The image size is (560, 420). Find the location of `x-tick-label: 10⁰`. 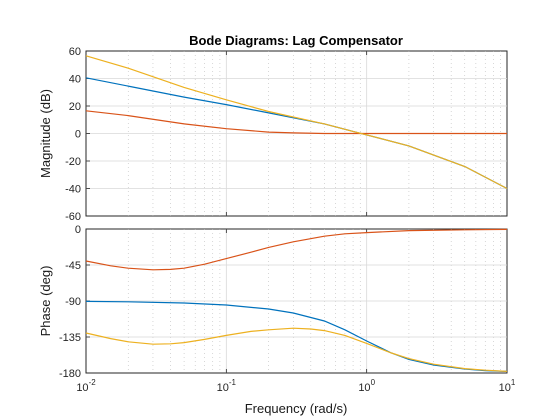

x-tick-label: 10⁰ is located at coordinates (366, 386).